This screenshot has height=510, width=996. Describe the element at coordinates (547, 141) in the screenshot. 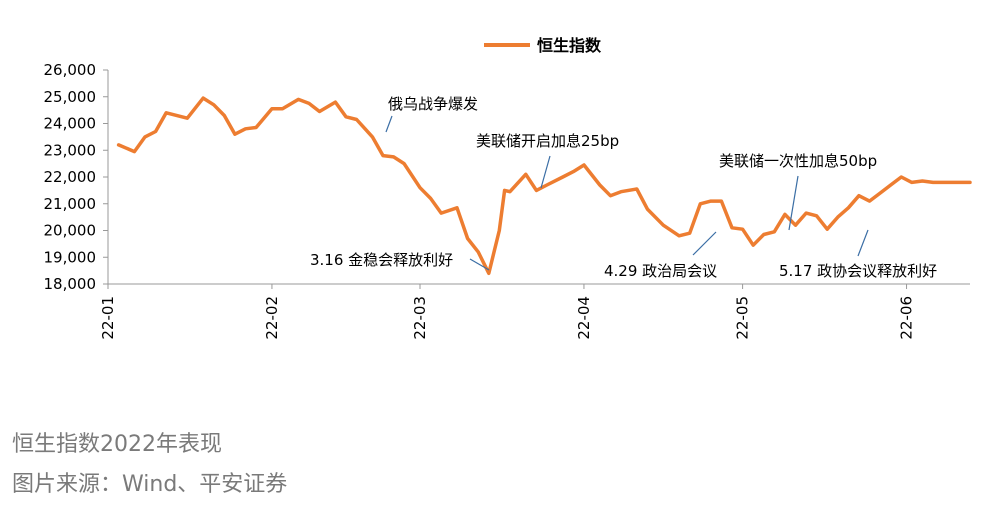

I see `annotation-label: 美联储开启加息25bp` at that location.